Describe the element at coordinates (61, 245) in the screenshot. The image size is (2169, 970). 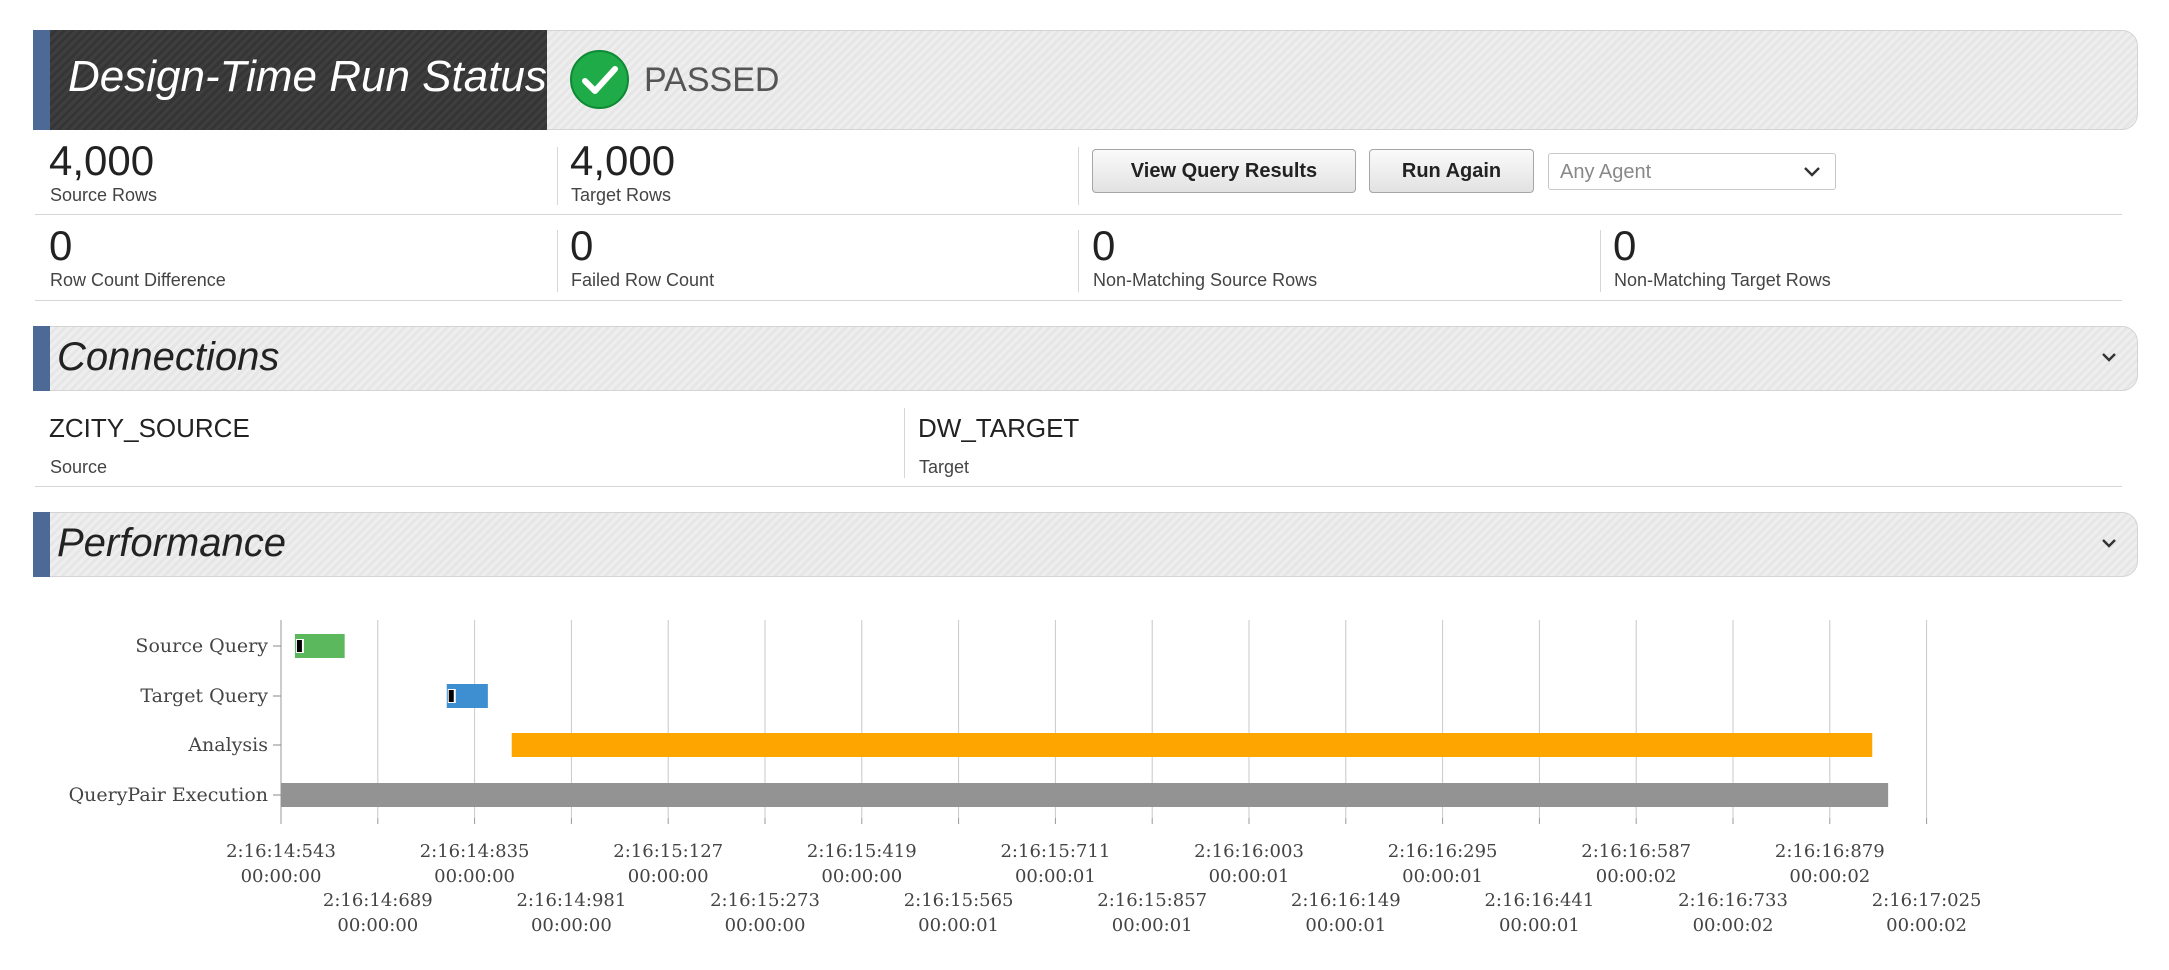
I see `row-count-difference-value: 0` at that location.